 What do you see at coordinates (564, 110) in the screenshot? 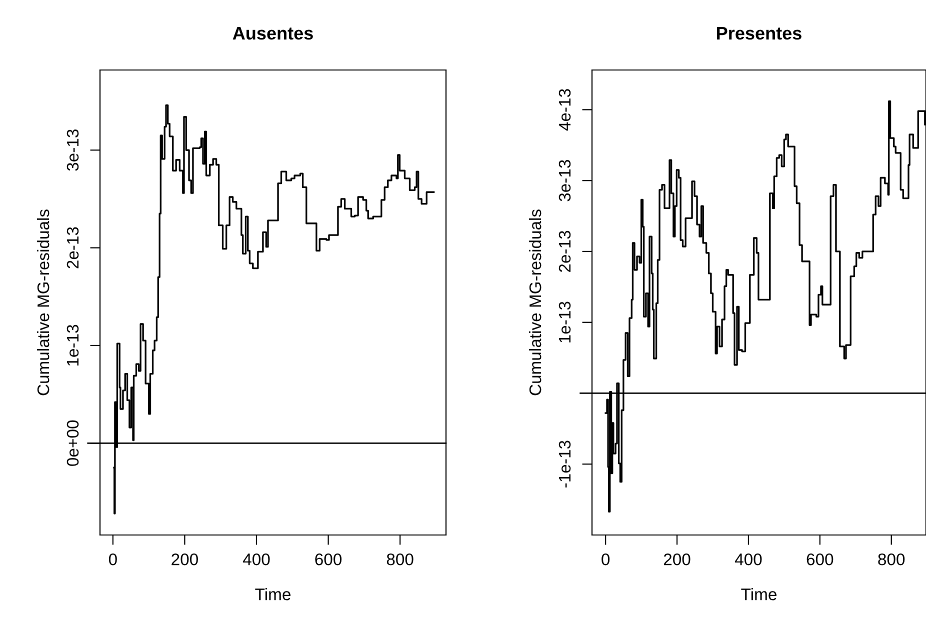
I see `y-tick-label: 4e-13` at bounding box center [564, 110].